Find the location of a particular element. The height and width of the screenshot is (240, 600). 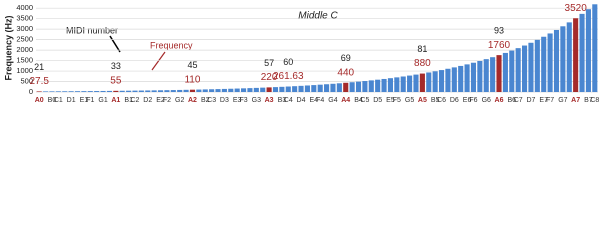

value-label: 220 is located at coordinates (269, 77).